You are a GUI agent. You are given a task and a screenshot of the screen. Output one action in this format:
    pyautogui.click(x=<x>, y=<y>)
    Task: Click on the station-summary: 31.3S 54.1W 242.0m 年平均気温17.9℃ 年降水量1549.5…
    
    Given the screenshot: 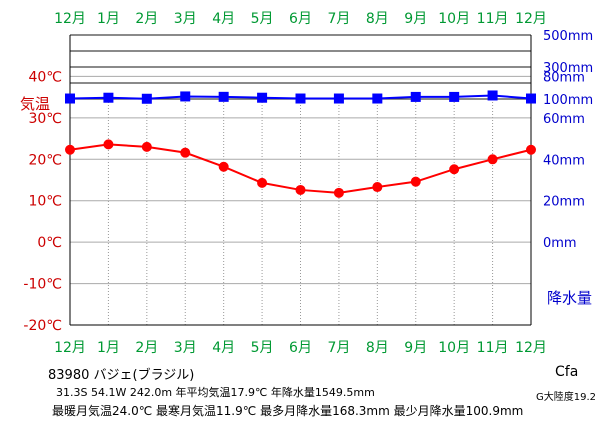 What is the action you would take?
    pyautogui.click(x=215, y=392)
    